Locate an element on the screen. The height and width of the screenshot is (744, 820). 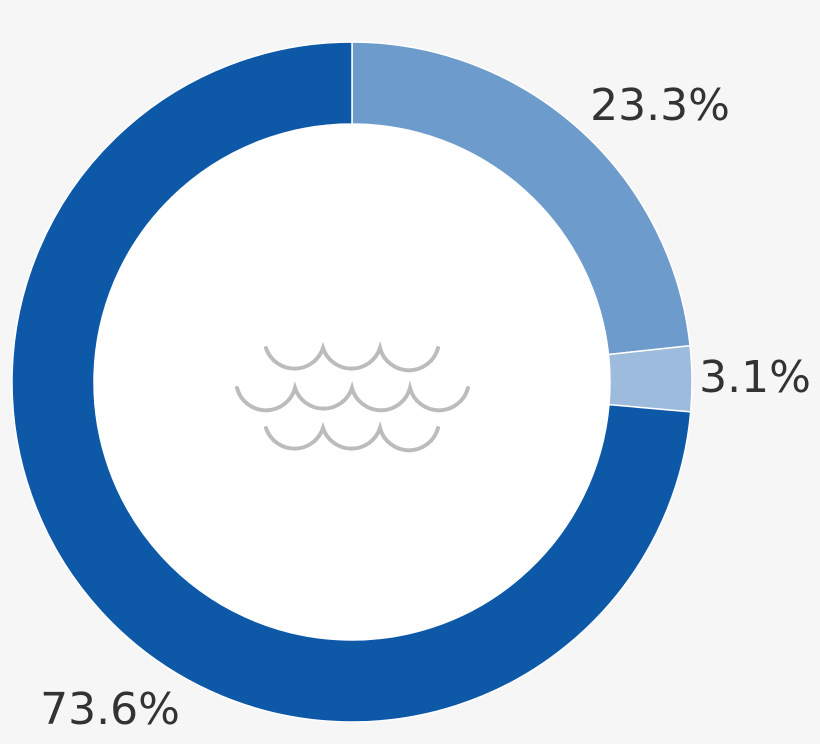
data-label: 3.1% is located at coordinates (755, 377).